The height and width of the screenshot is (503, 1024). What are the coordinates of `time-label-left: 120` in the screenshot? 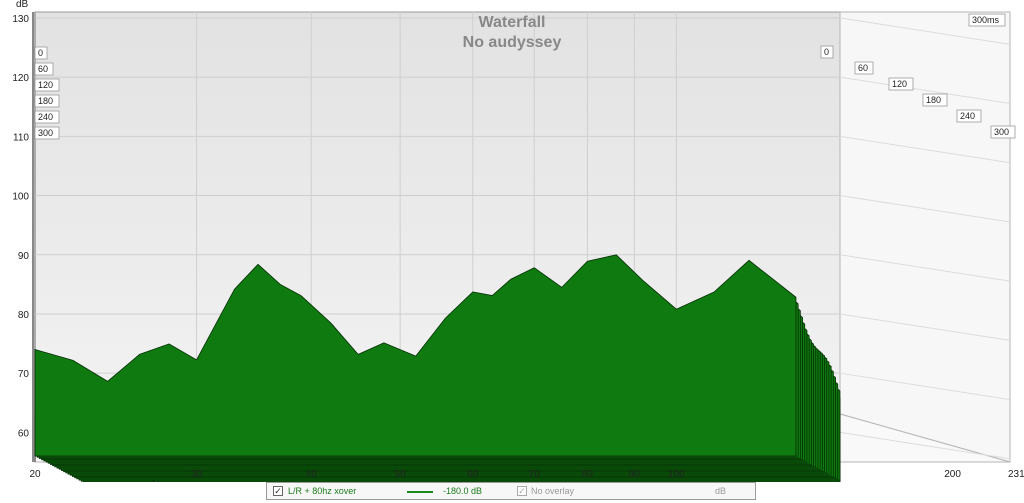 It's located at (47, 85).